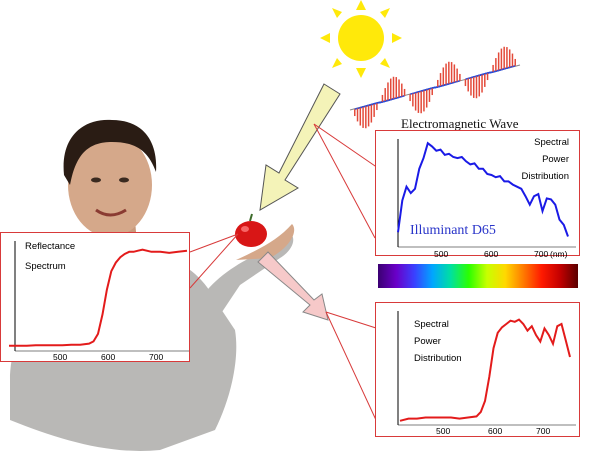 Image resolution: width=610 pixels, height=460 pixels. Describe the element at coordinates (435, 87) in the screenshot. I see `em-wave-illustration` at that location.